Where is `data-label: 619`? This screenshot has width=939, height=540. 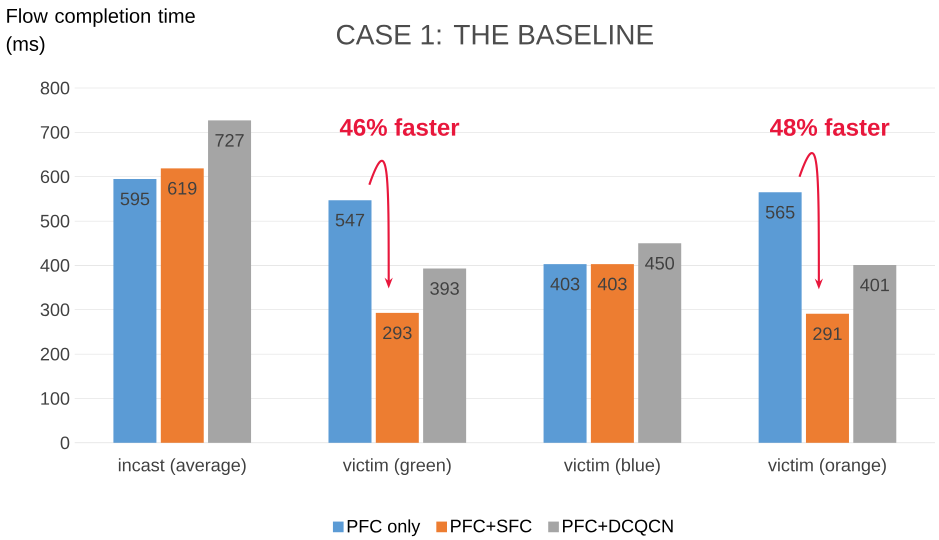 data-label: 619 is located at coordinates (182, 188).